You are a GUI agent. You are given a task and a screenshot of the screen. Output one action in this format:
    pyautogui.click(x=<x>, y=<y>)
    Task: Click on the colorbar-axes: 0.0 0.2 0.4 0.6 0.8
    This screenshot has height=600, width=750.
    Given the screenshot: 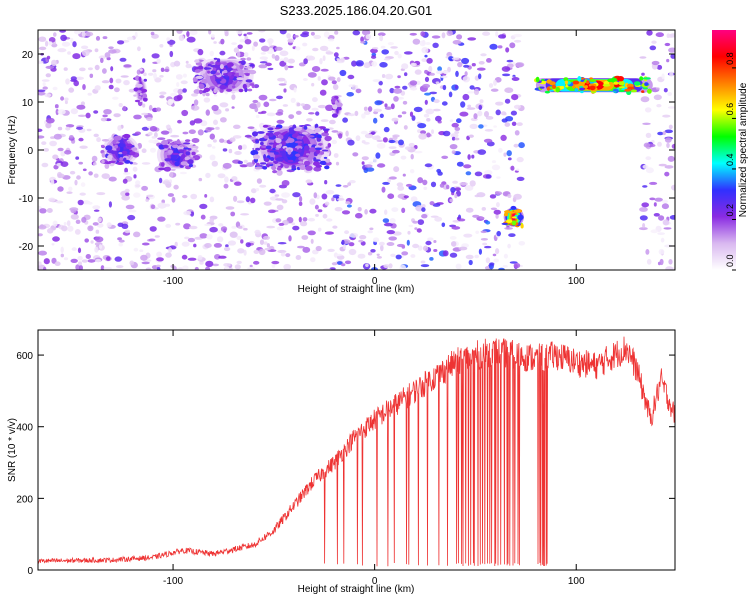 What is the action you would take?
    pyautogui.click(x=730, y=161)
    